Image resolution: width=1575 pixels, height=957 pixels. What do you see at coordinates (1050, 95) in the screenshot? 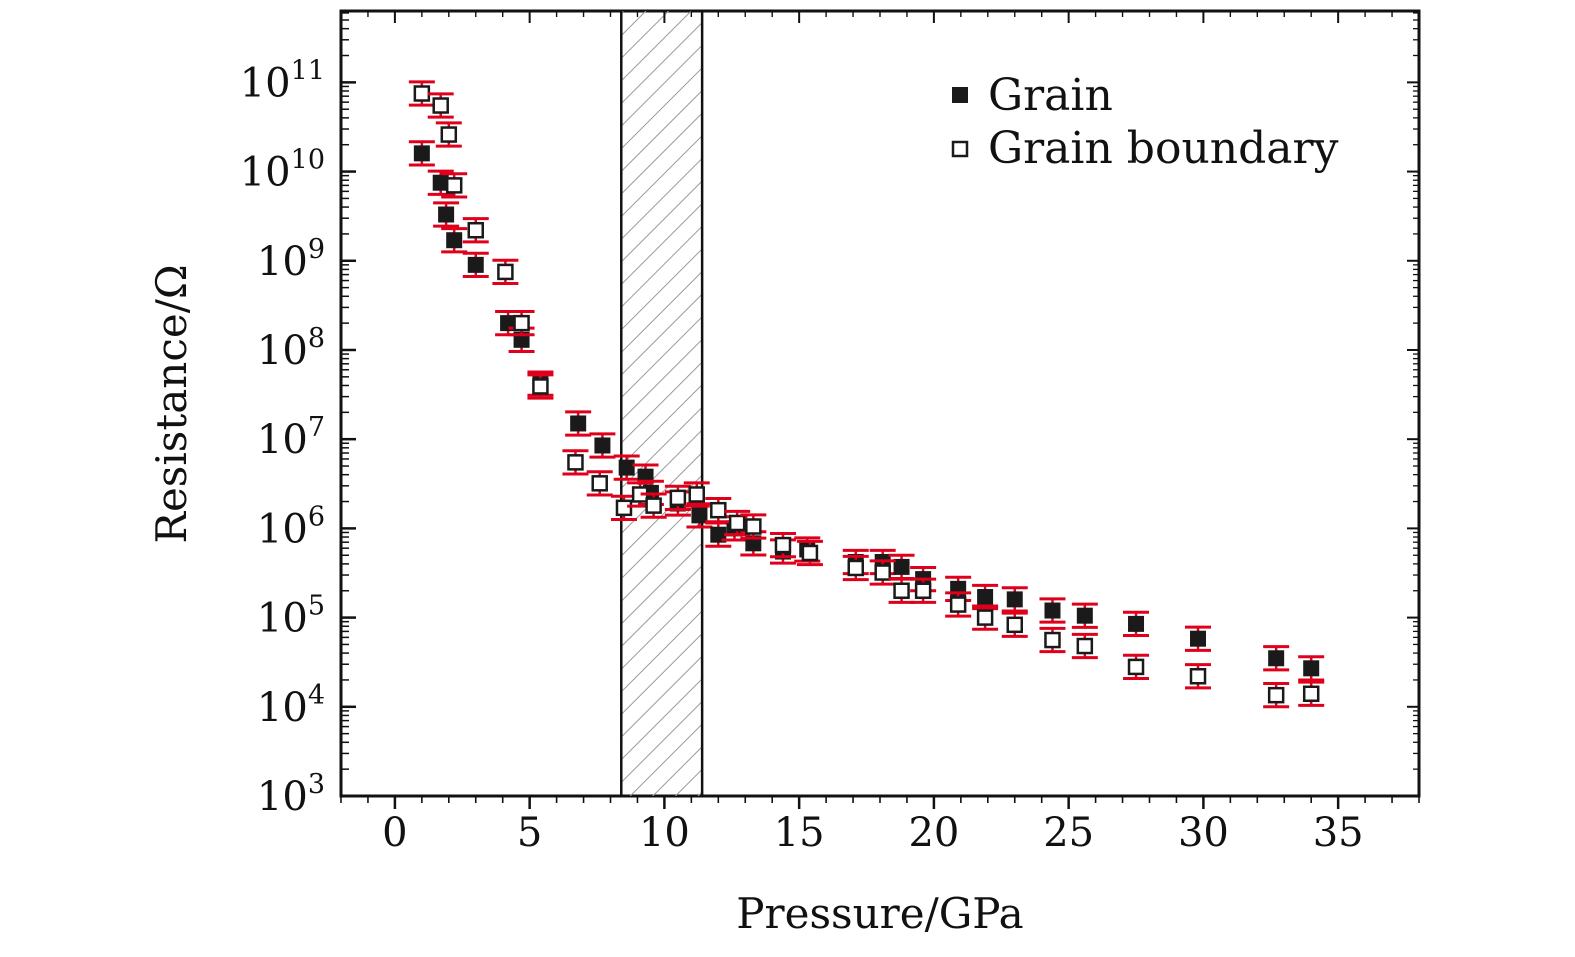
I see `legend-label-grain: Grain` at bounding box center [1050, 95].